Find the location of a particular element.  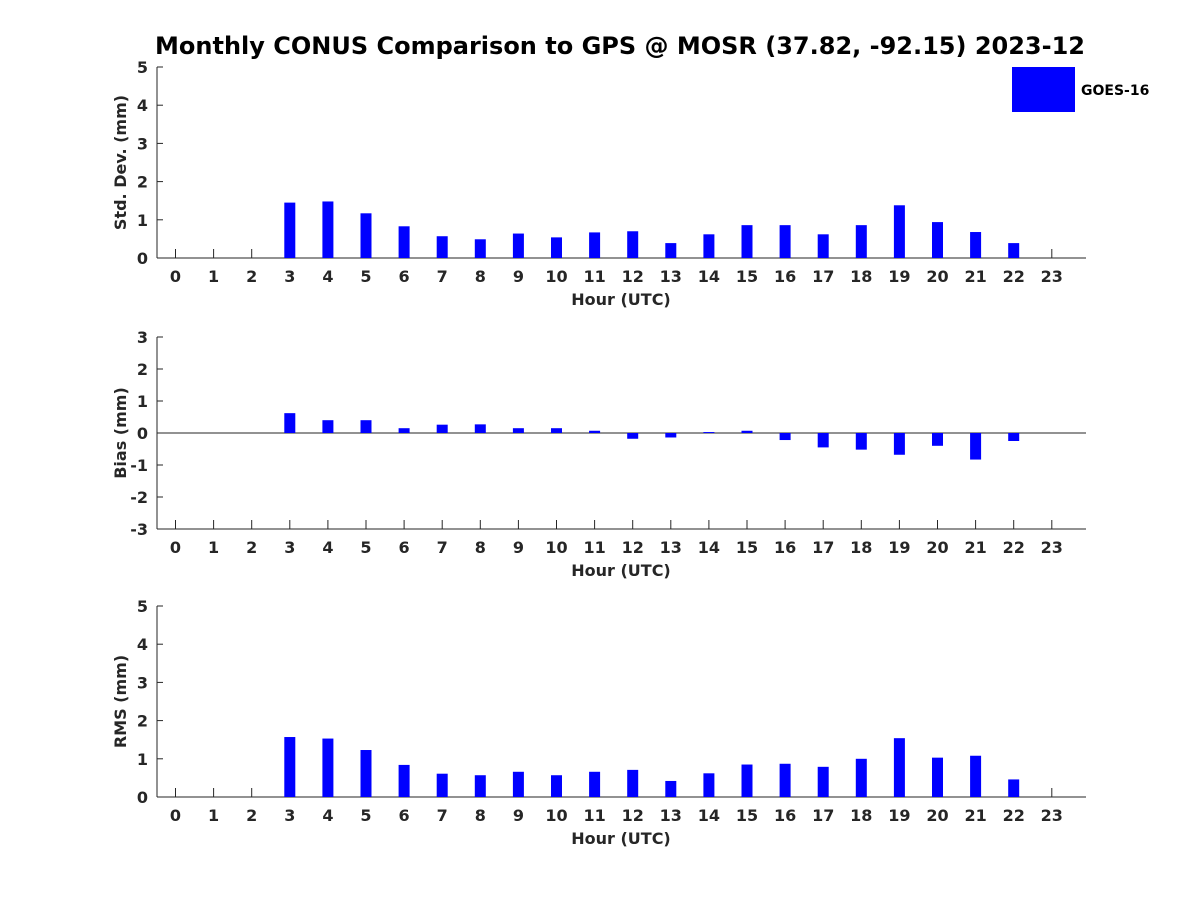

bias-y-tick-label: 2 is located at coordinates (142, 369).